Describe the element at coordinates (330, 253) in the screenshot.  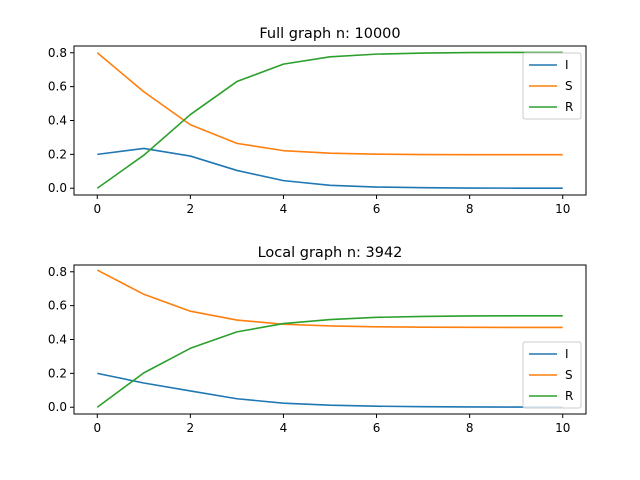
I see `chart-title: Local graph n: 3942` at that location.